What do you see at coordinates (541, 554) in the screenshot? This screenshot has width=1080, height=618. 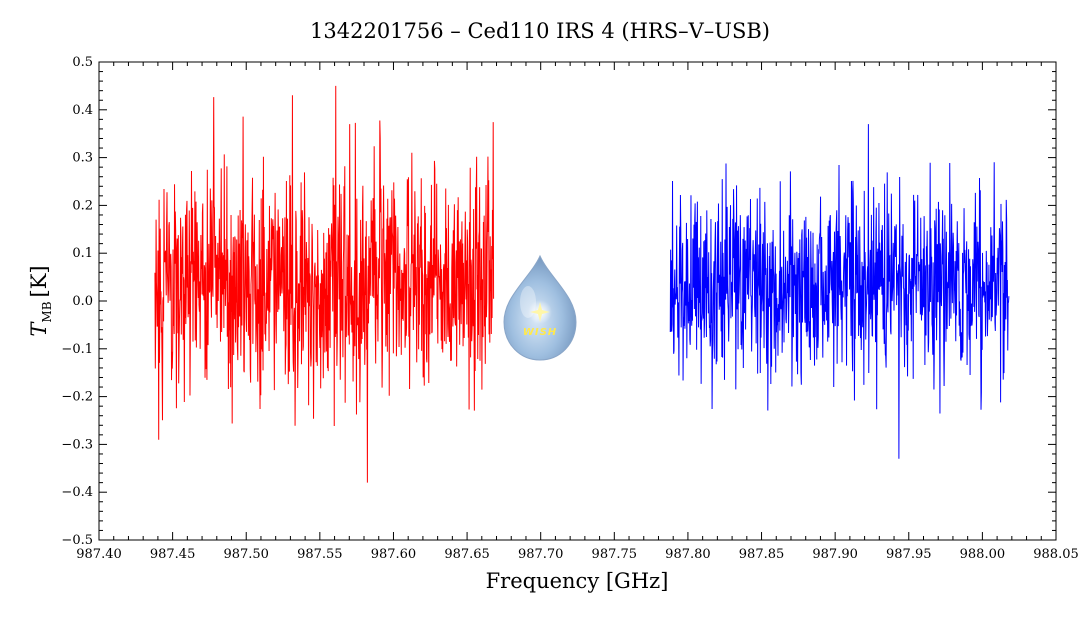 I see `x-tick-label: 987.70` at bounding box center [541, 554].